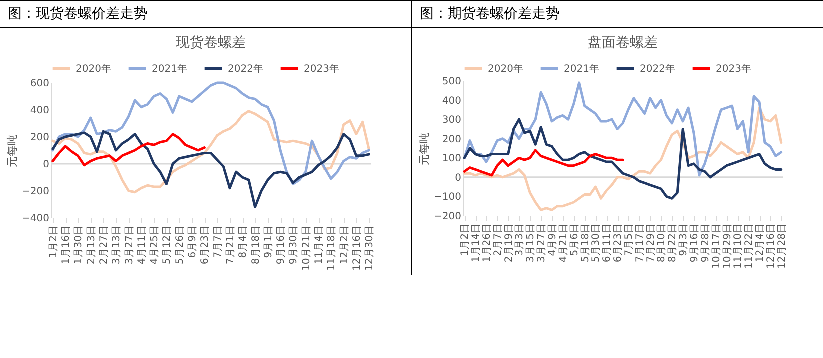  Describe the element at coordinates (728, 246) in the screenshot. I see `x-tick-label: 10月29日` at that location.